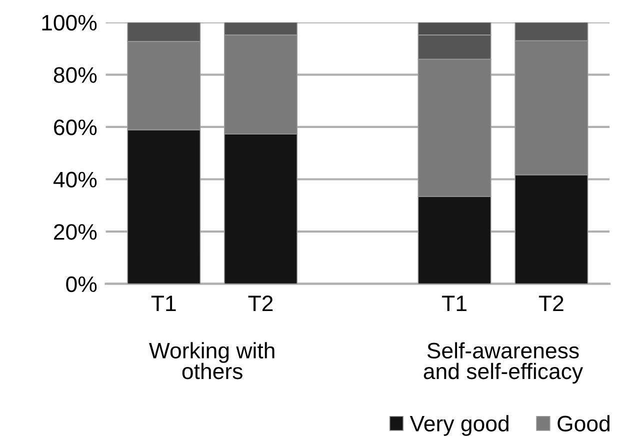 The width and height of the screenshot is (622, 447). What do you see at coordinates (459, 425) in the screenshot?
I see `legend-label: Very good` at bounding box center [459, 425].